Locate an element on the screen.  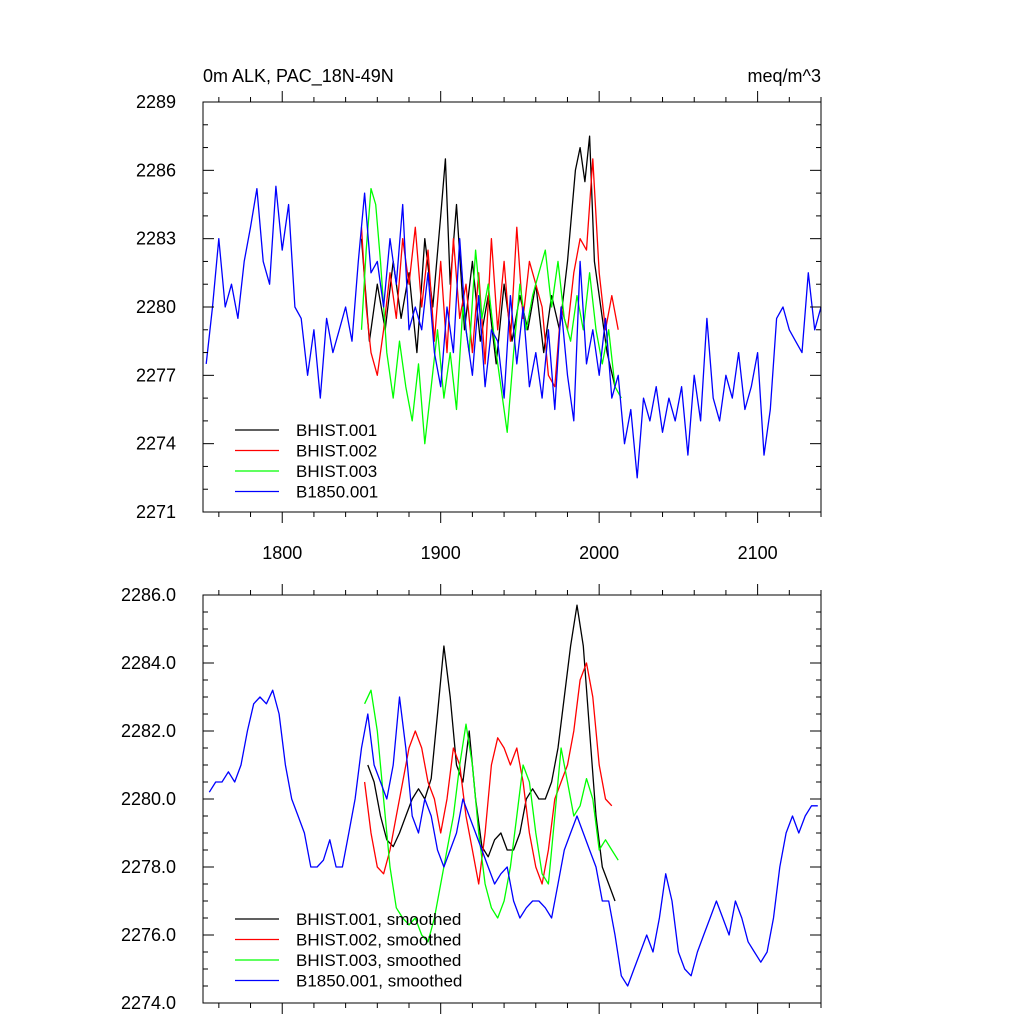
legend-label: BHIST.002 is located at coordinates (336, 451).